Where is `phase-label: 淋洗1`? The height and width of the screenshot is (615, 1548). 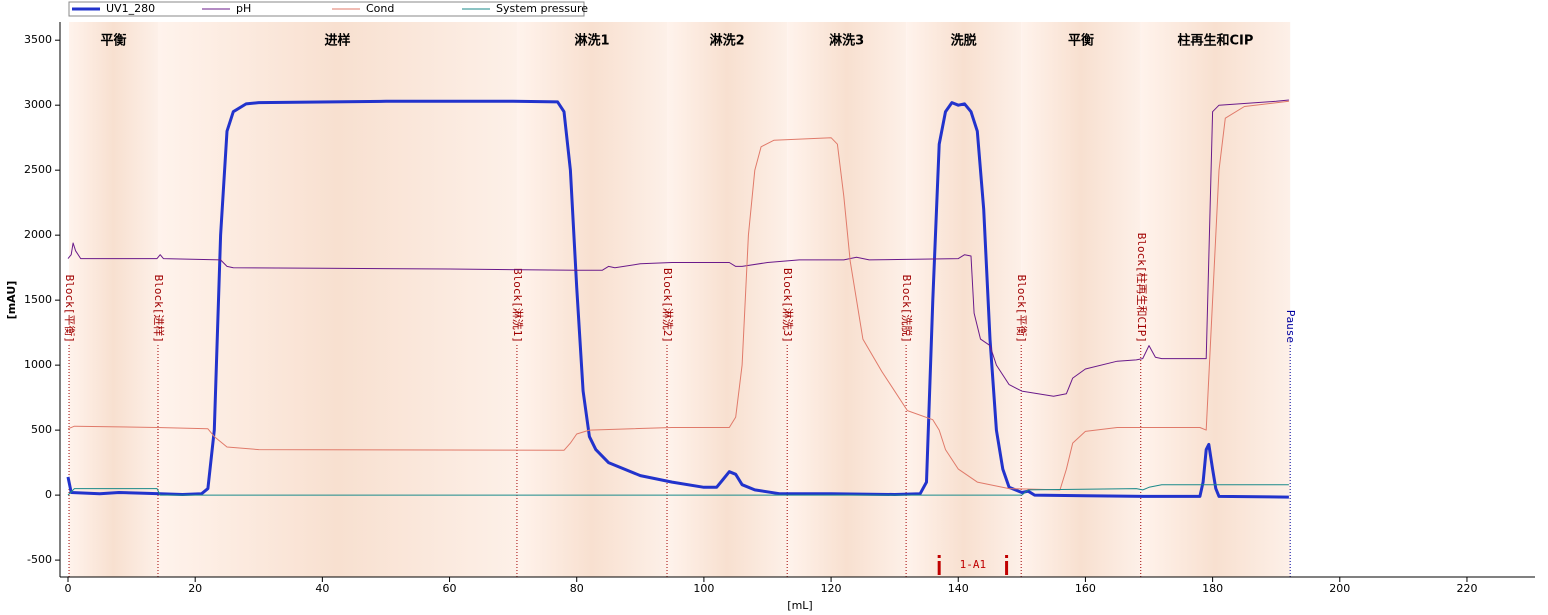
phase-label: 淋洗1 is located at coordinates (591, 41).